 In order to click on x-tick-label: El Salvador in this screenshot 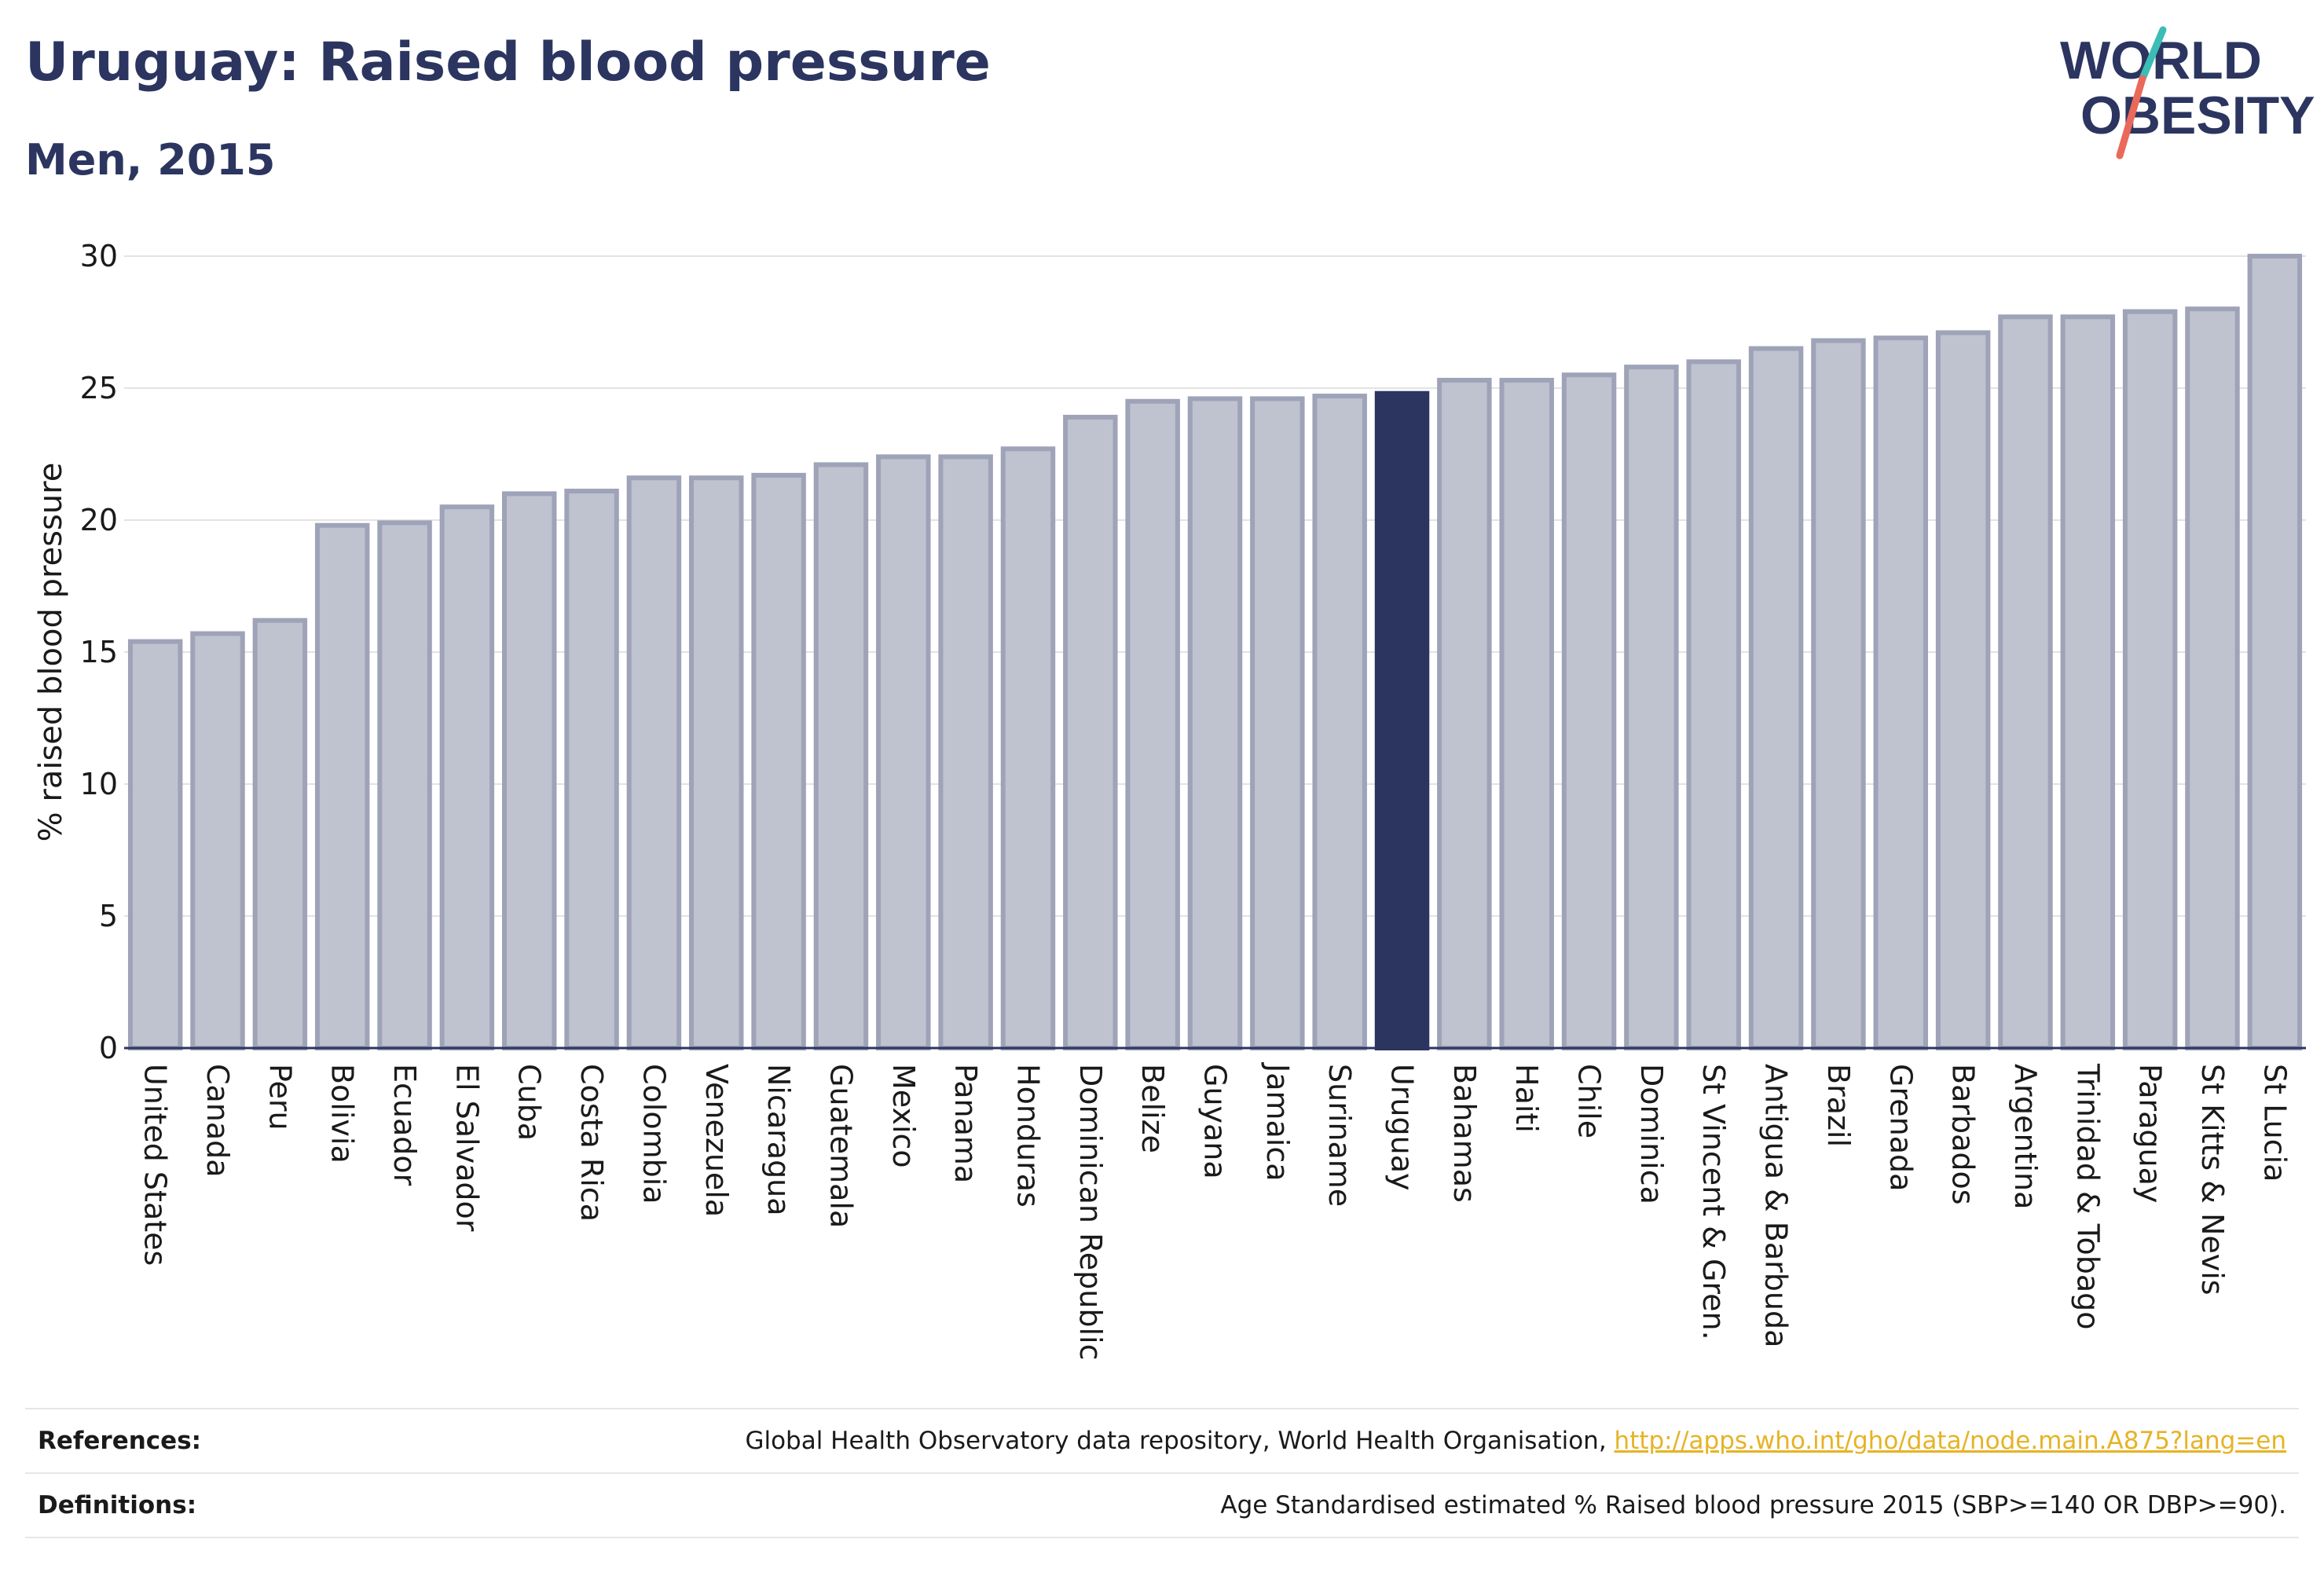, I will do `click(466, 1148)`.